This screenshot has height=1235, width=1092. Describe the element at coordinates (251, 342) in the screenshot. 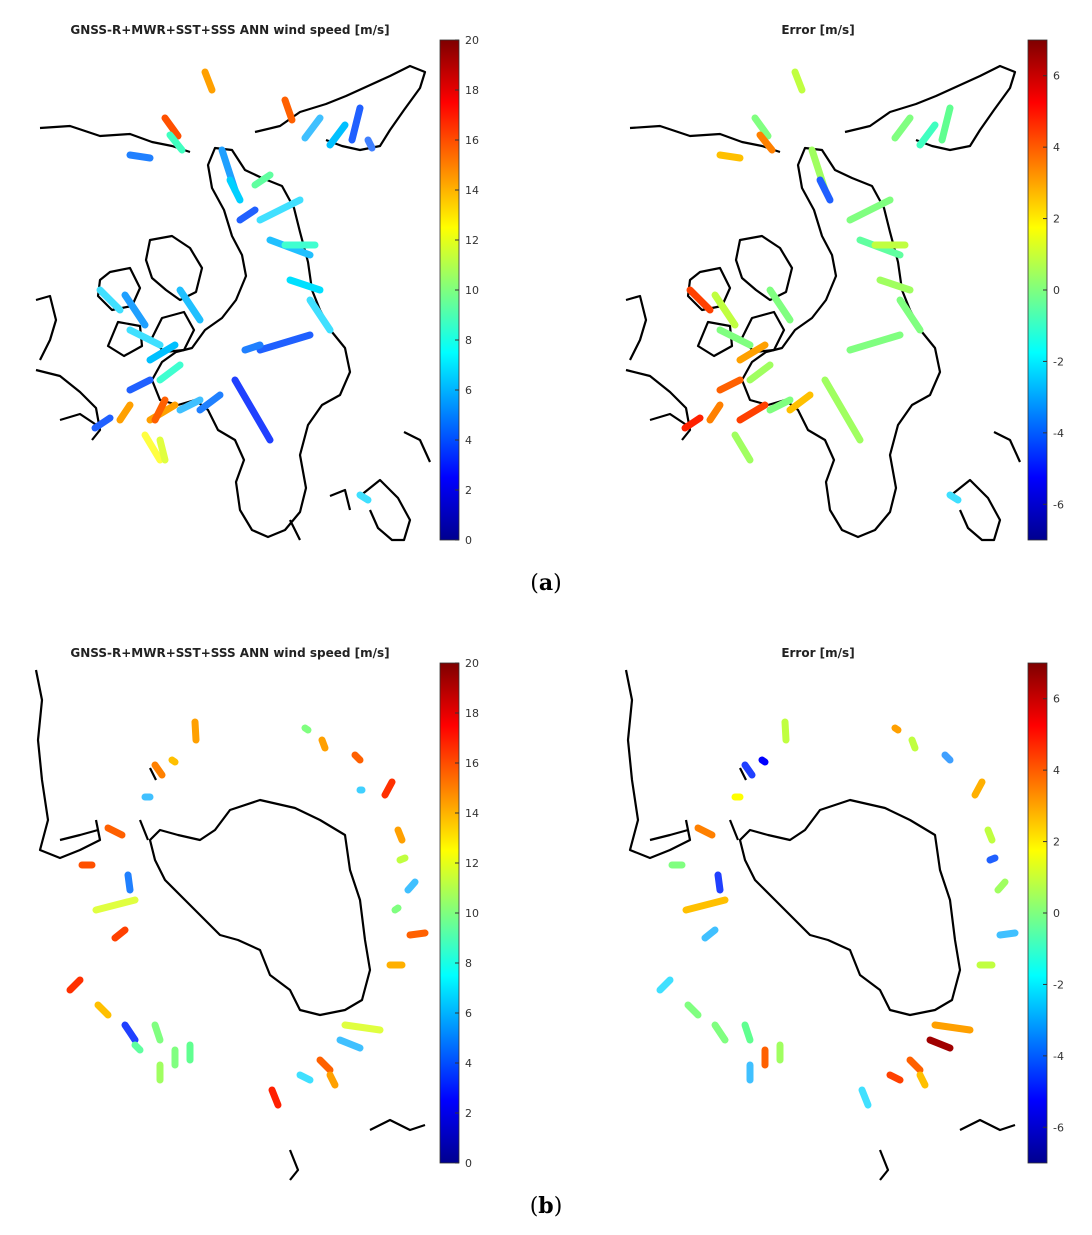

I see `coastline-greenland` at that location.